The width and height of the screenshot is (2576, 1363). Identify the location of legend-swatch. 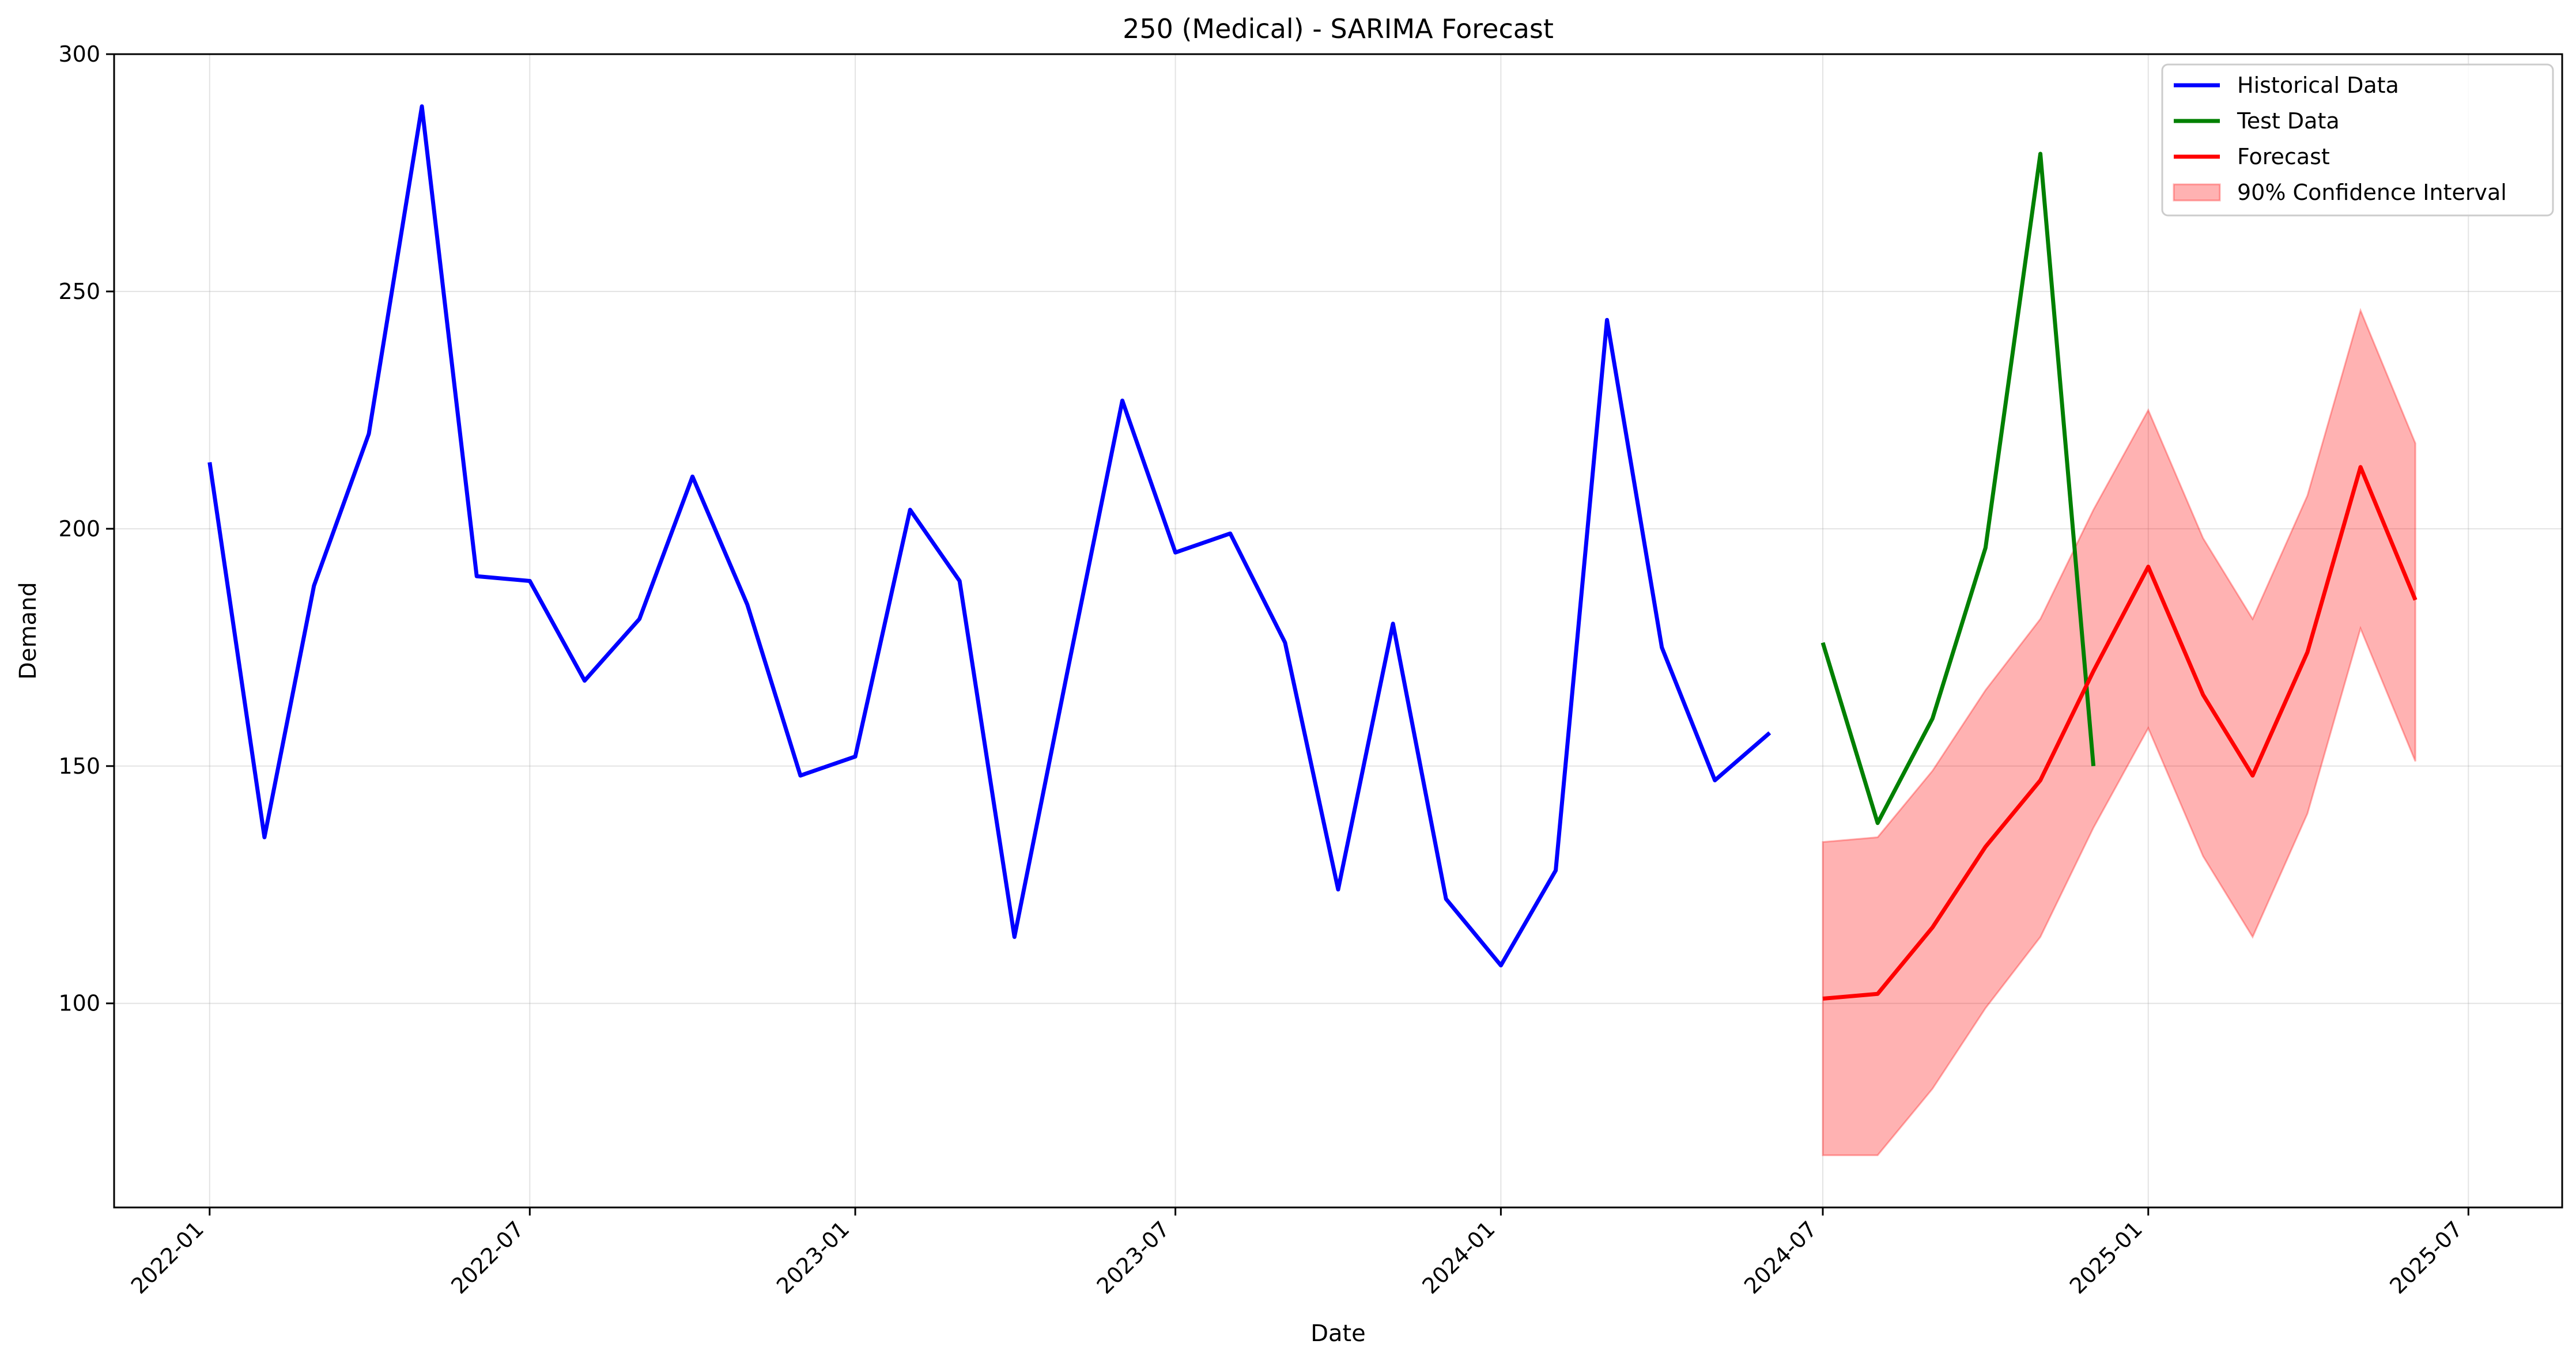
(2197, 192).